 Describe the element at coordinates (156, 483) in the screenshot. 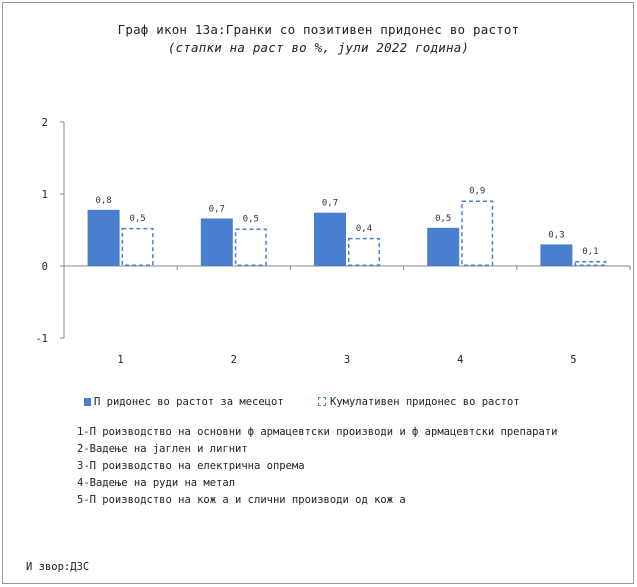

I see `category-note: 4-Вадење на руди на метал` at that location.